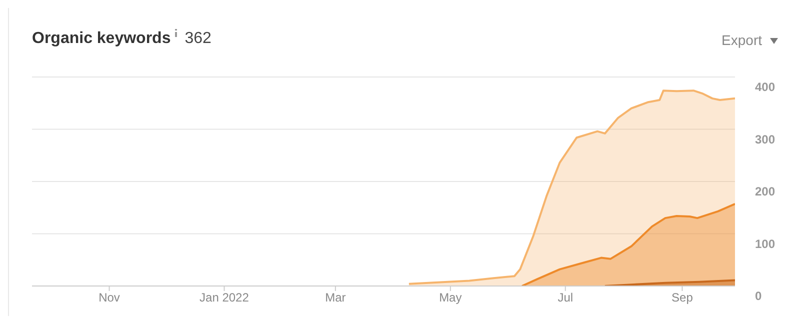 The width and height of the screenshot is (800, 324). Describe the element at coordinates (101, 39) in the screenshot. I see `chart-title: Organic keywords` at that location.